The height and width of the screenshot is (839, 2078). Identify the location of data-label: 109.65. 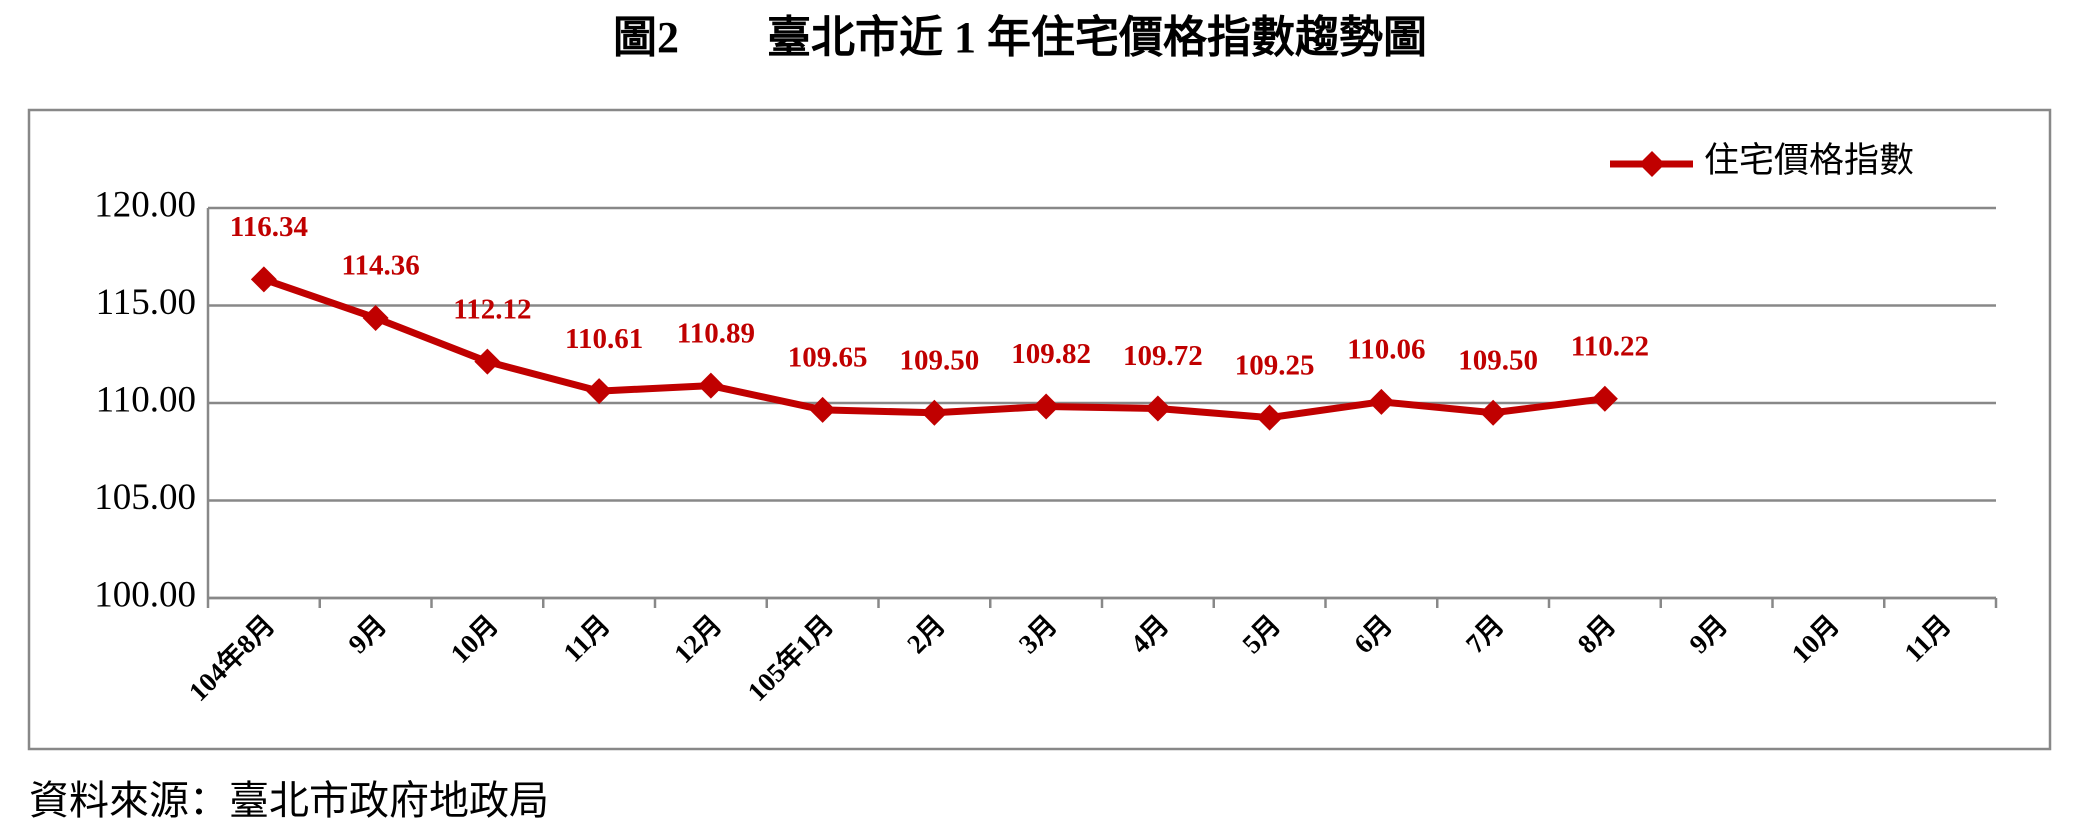
(828, 357).